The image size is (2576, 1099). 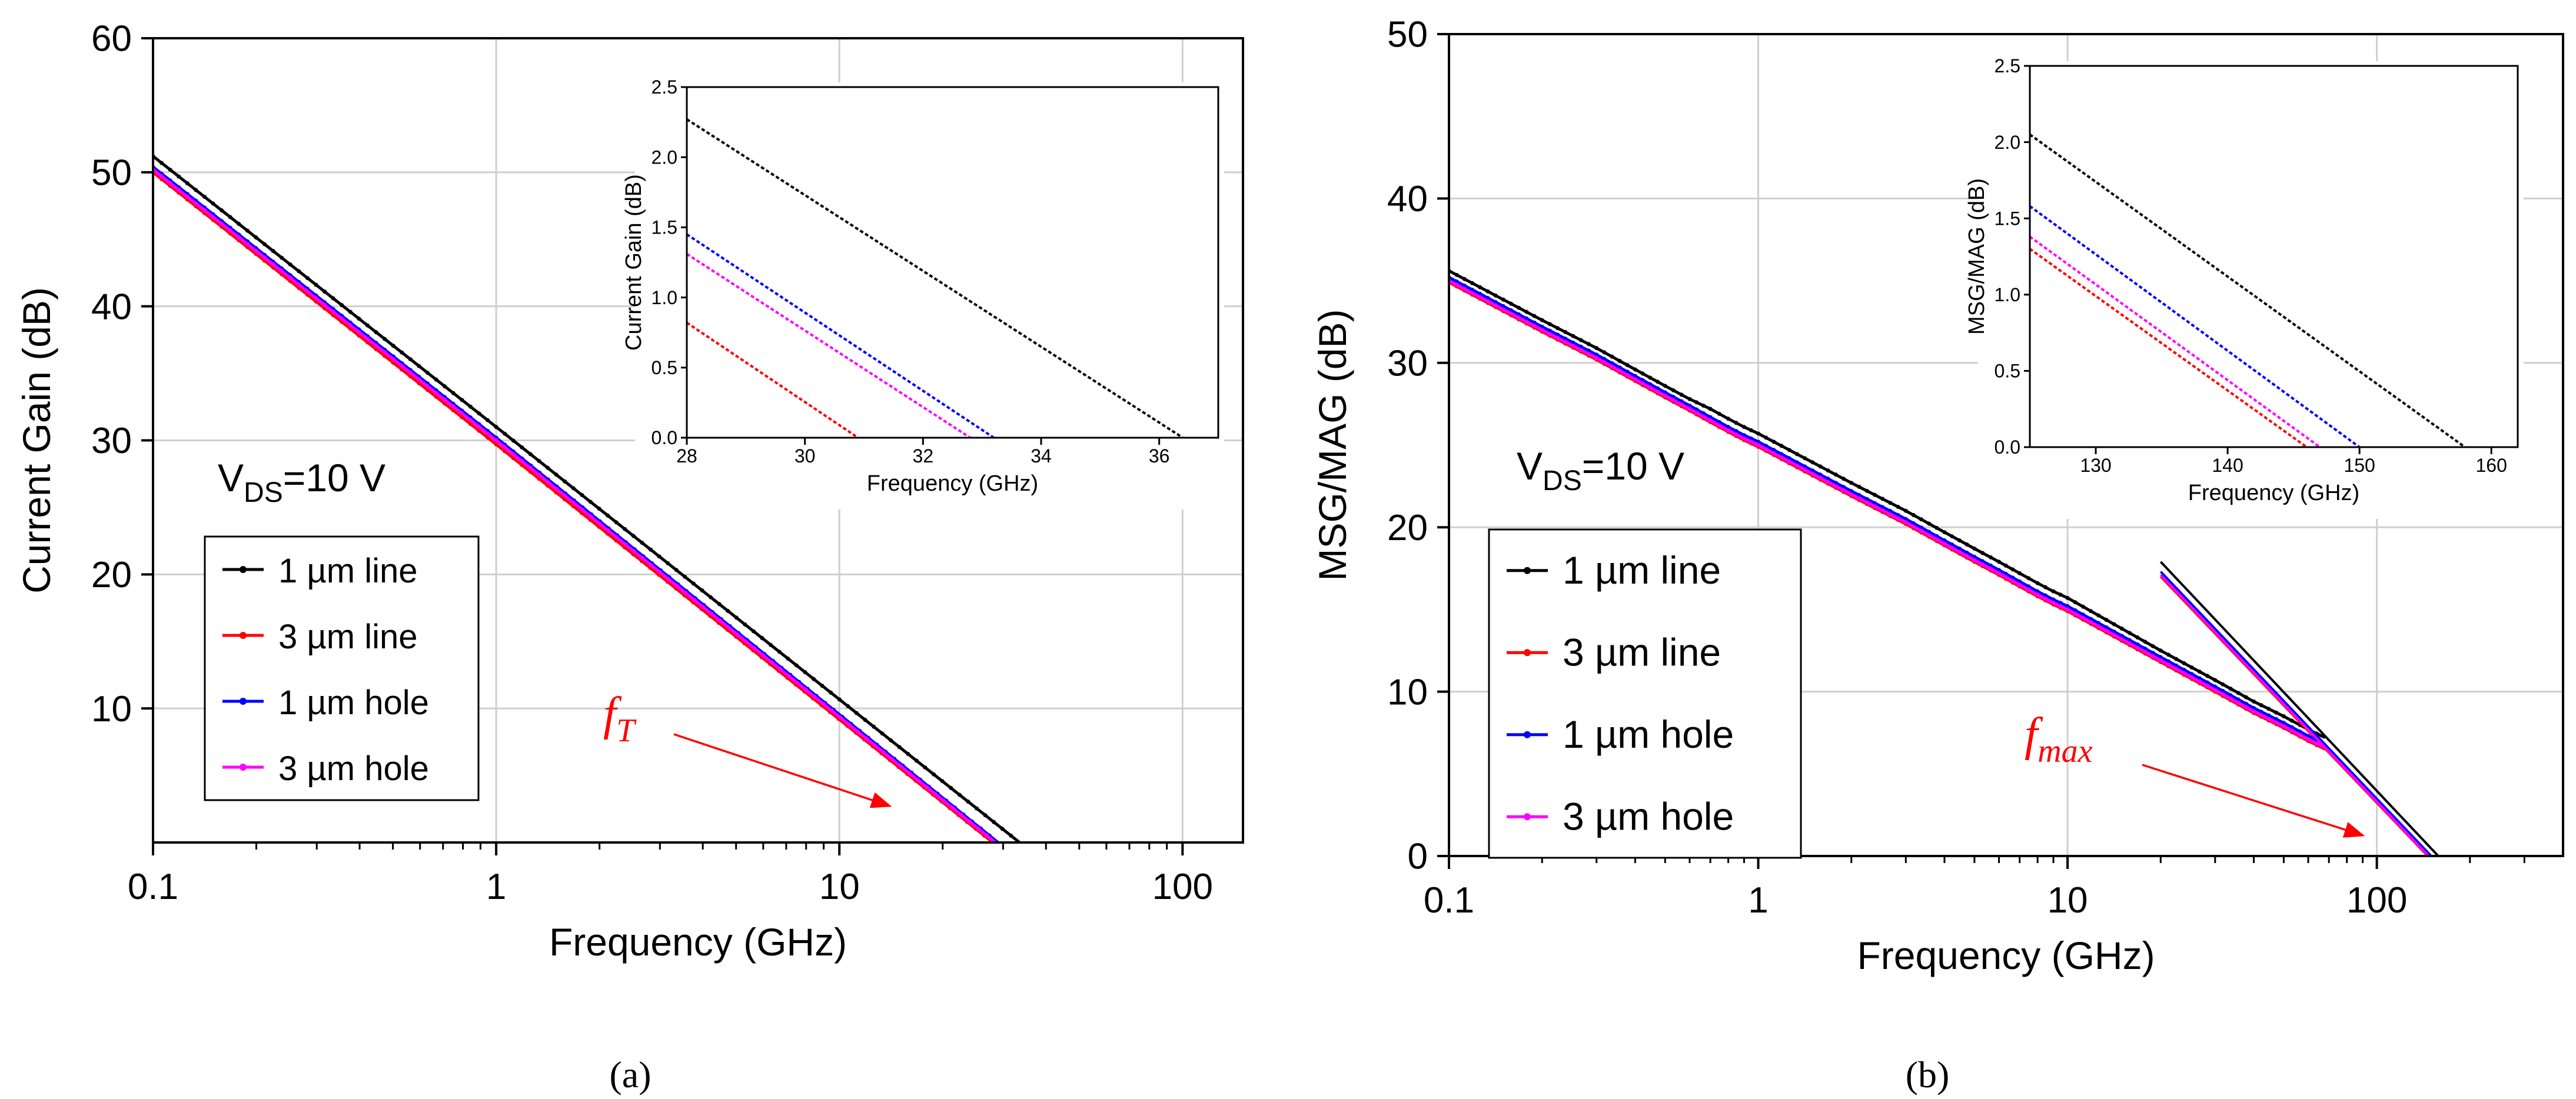 What do you see at coordinates (2227, 465) in the screenshot?
I see `x-tick-label: 140` at bounding box center [2227, 465].